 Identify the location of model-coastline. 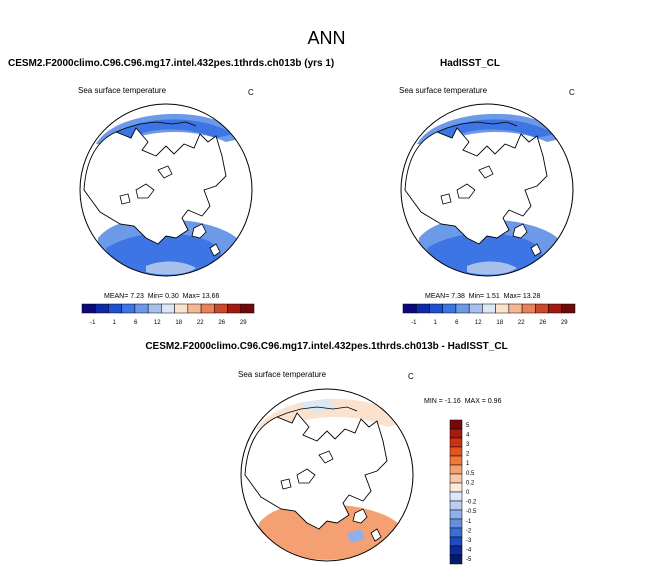
(156, 127).